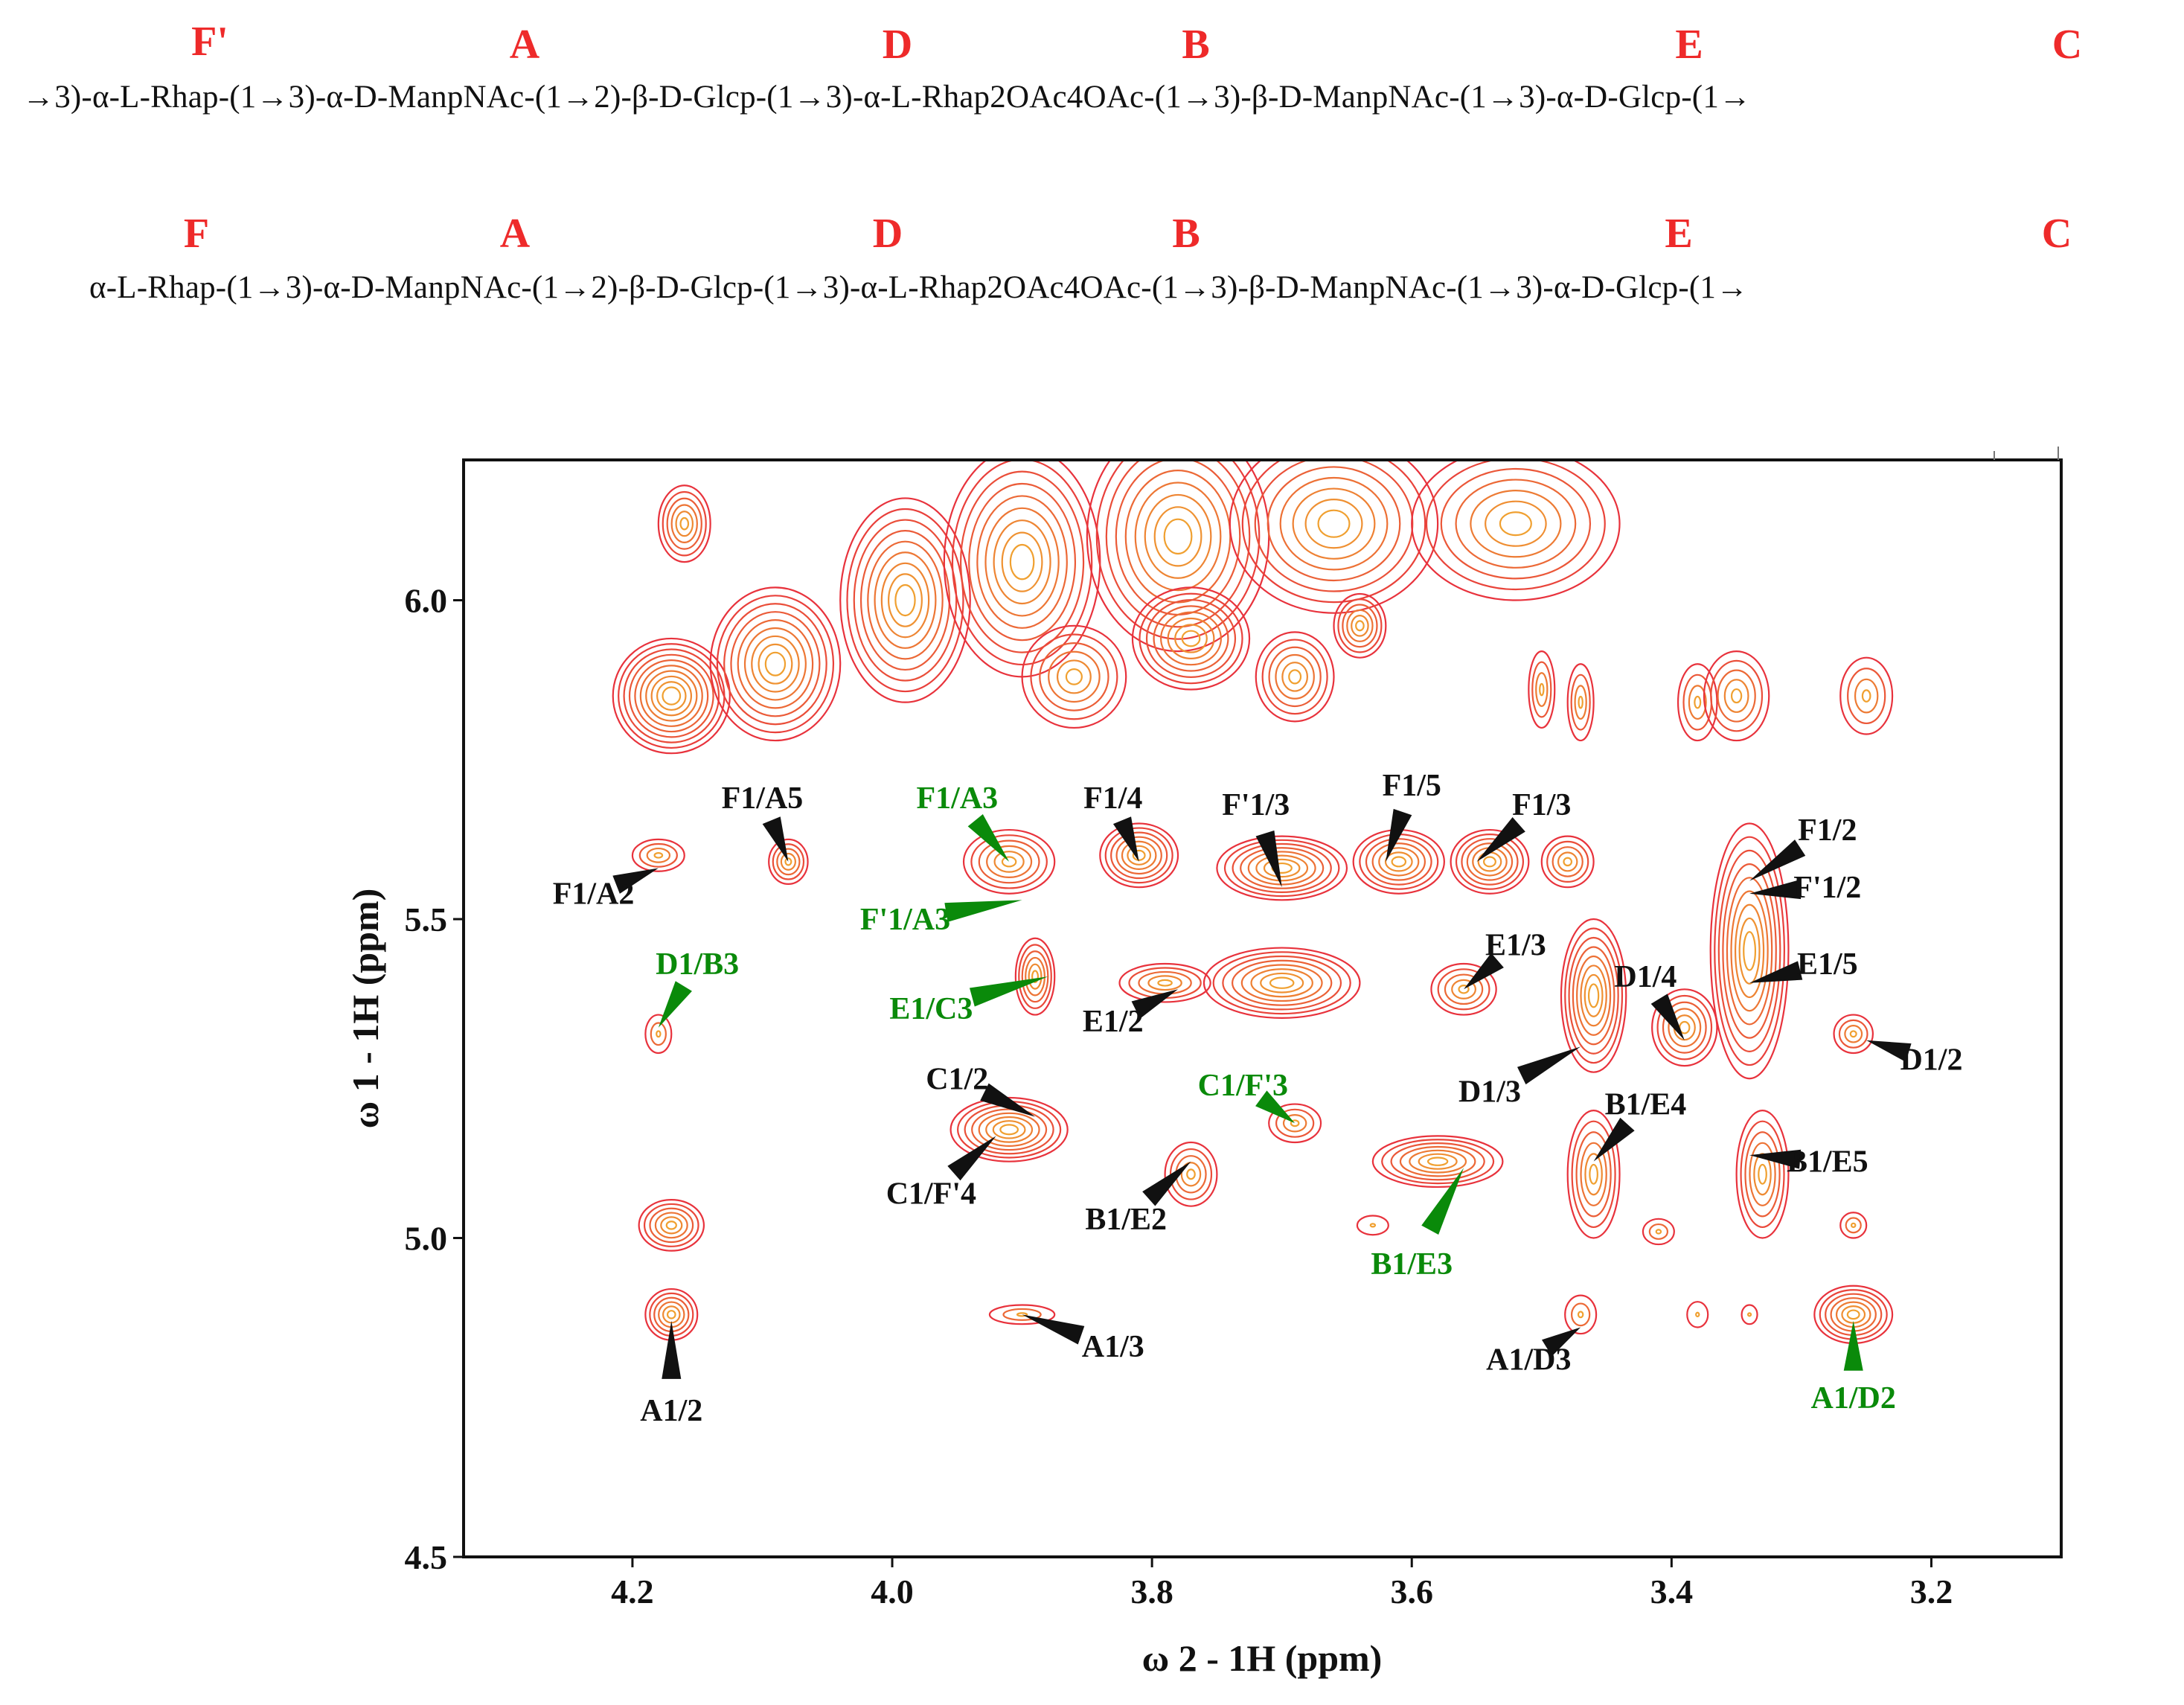 This screenshot has height=1705, width=2184. I want to click on peak-label: C1/F'3, so click(1243, 1086).